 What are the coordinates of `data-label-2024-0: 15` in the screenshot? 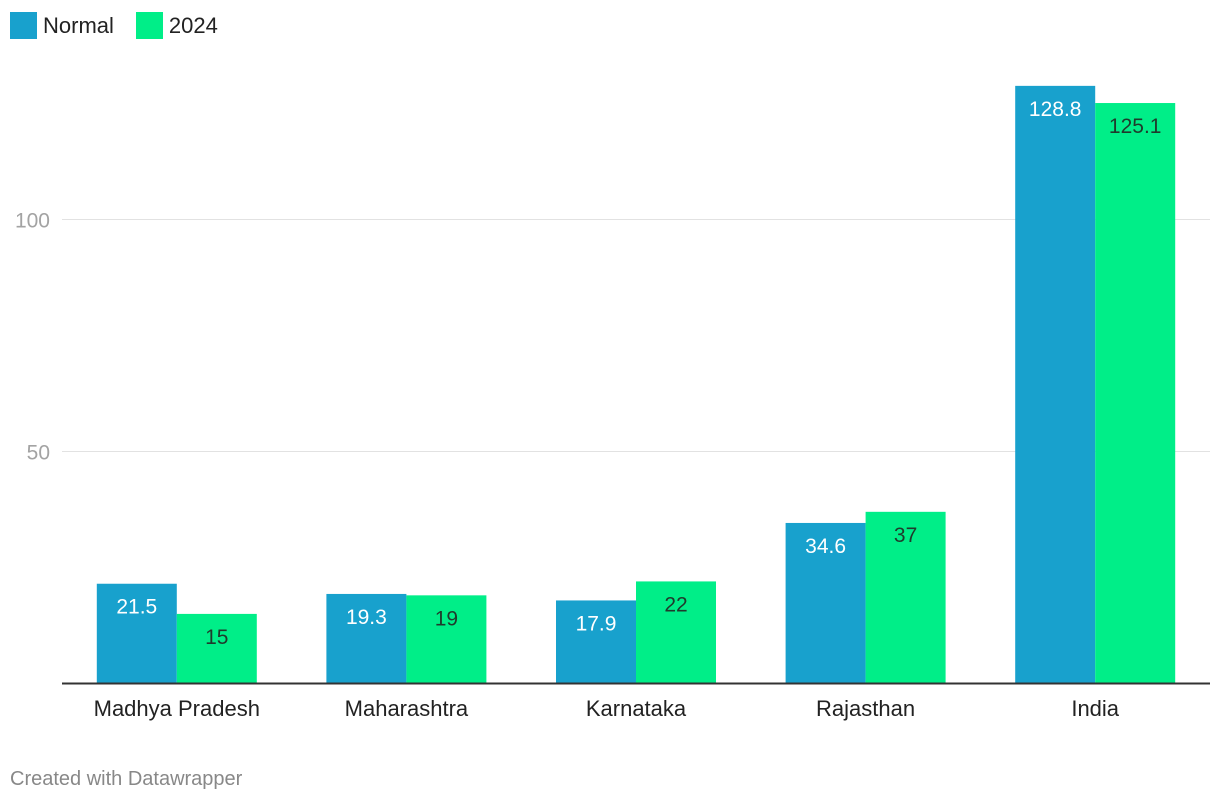 It's located at (216, 637).